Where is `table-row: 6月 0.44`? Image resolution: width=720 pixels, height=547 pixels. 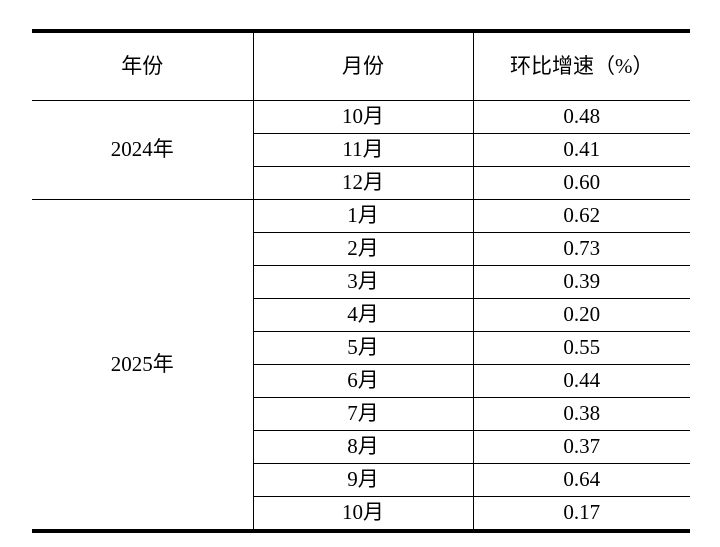 table-row: 6月 0.44 is located at coordinates (361, 381).